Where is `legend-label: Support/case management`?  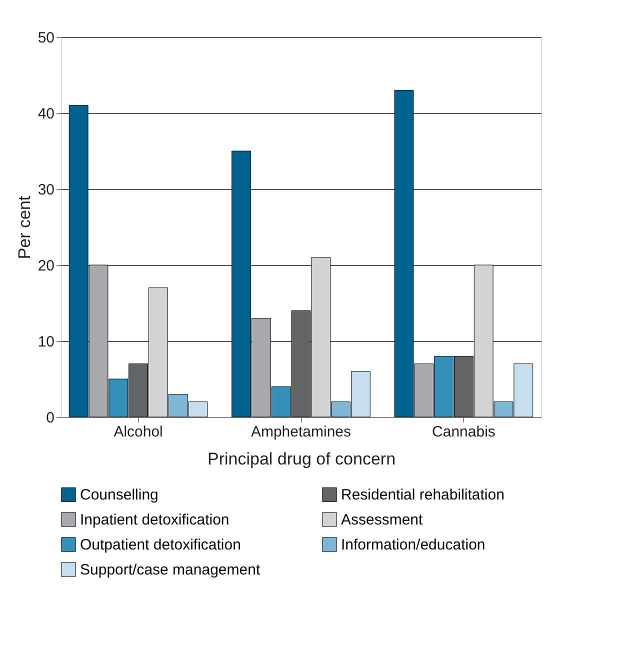
legend-label: Support/case management is located at coordinates (170, 570).